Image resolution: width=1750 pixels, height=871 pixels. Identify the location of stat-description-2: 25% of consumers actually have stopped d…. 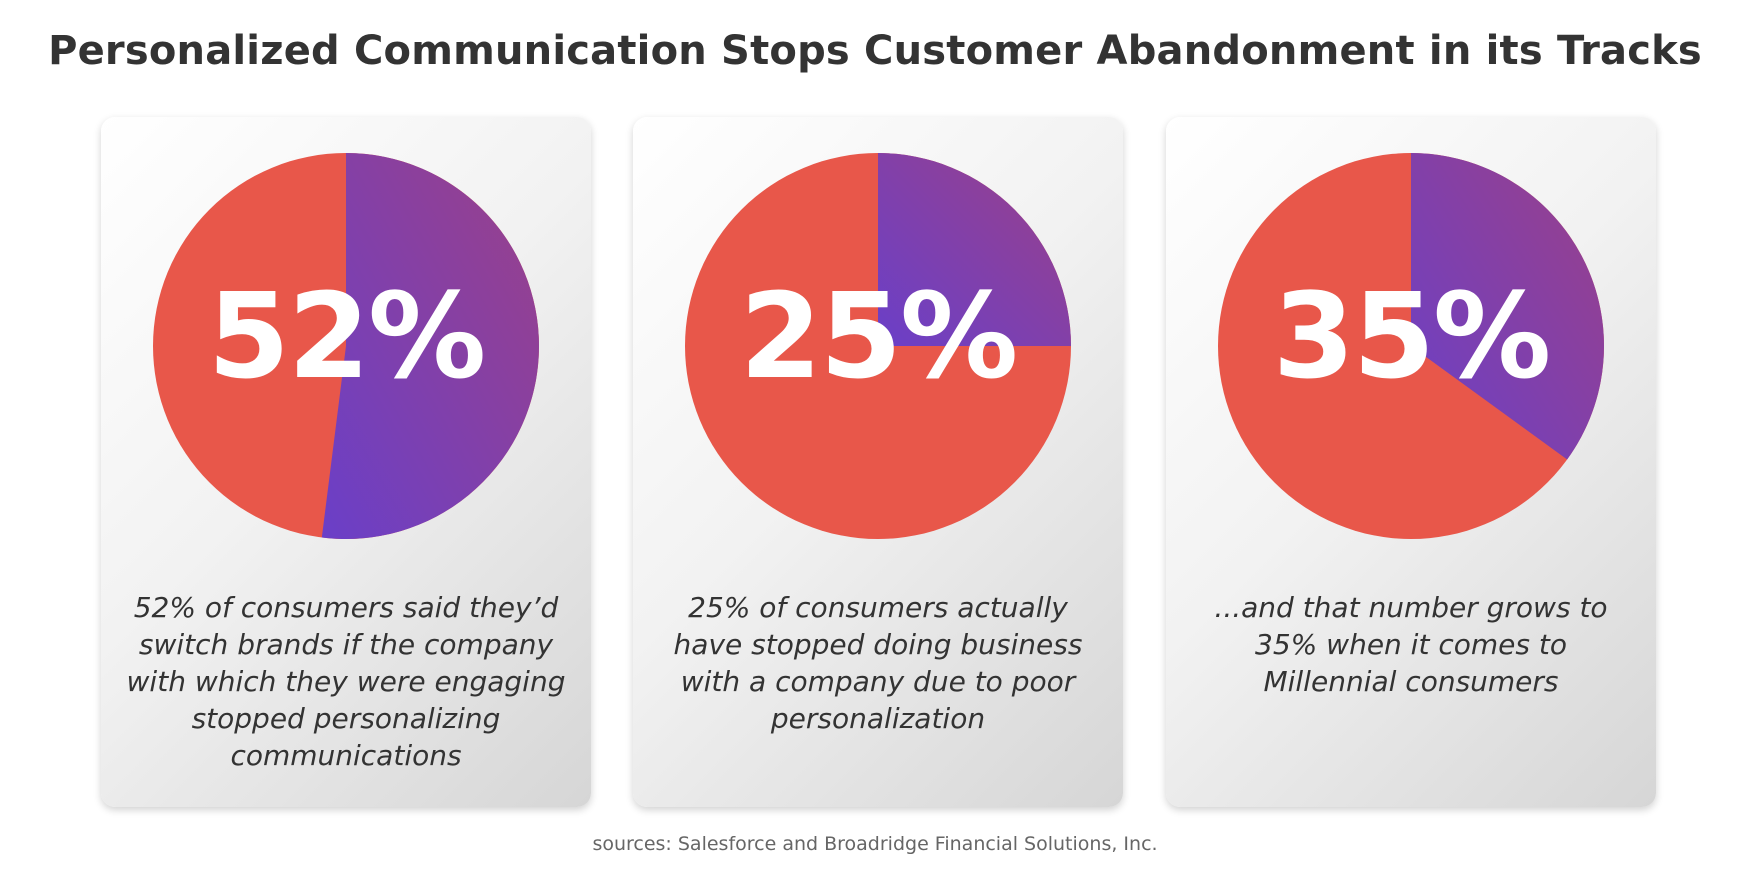
(878, 663).